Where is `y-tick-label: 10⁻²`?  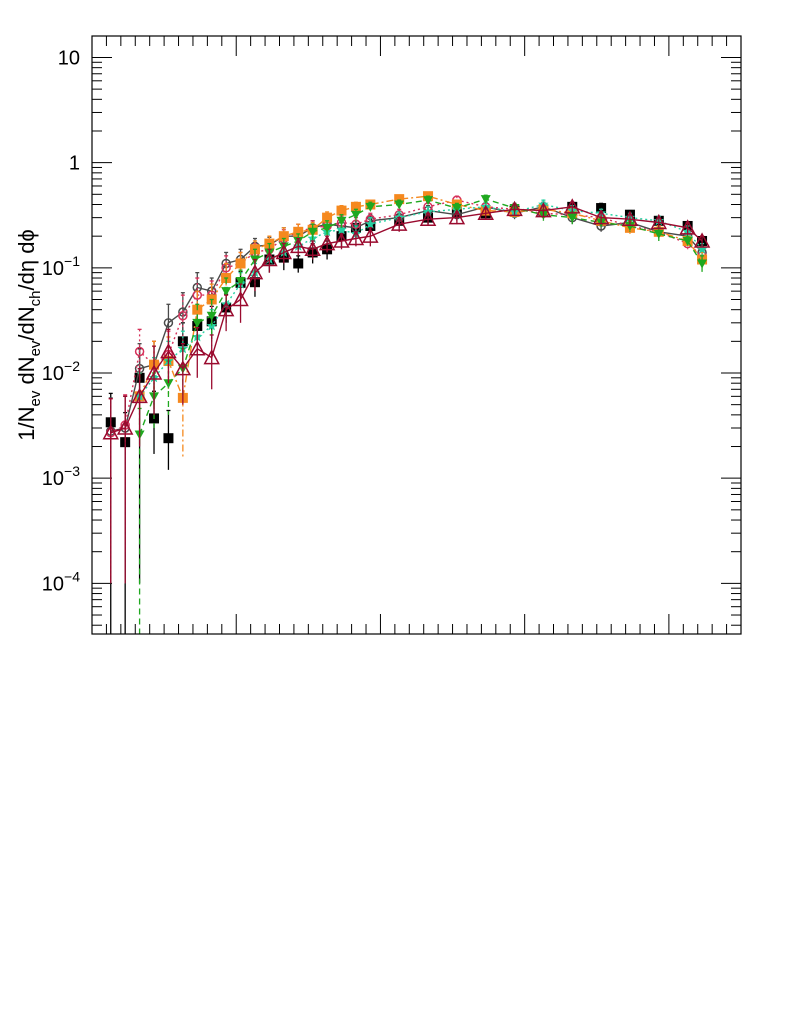
y-tick-label: 10⁻² is located at coordinates (61, 371).